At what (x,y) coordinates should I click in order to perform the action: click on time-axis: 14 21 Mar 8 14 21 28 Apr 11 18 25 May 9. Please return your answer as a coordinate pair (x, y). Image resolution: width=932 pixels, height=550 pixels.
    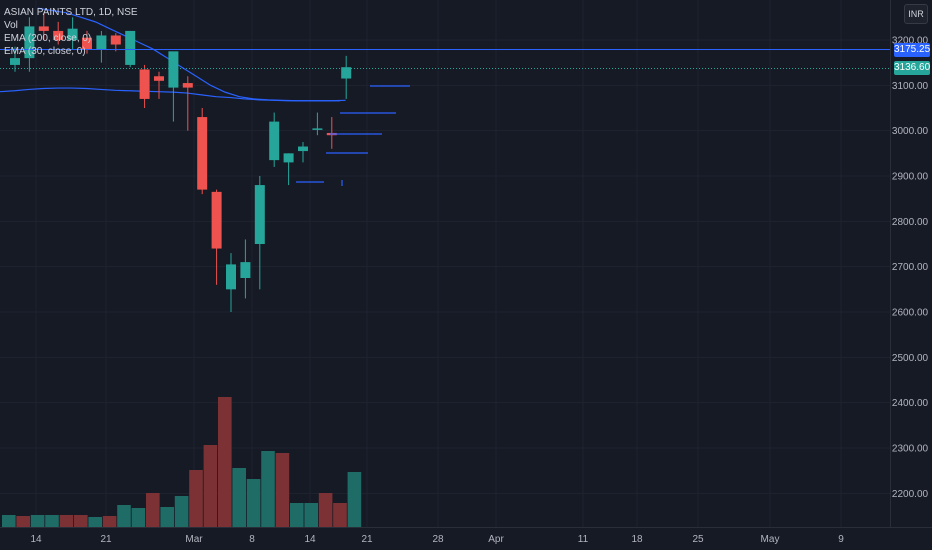
    Looking at the image, I should click on (437, 539).